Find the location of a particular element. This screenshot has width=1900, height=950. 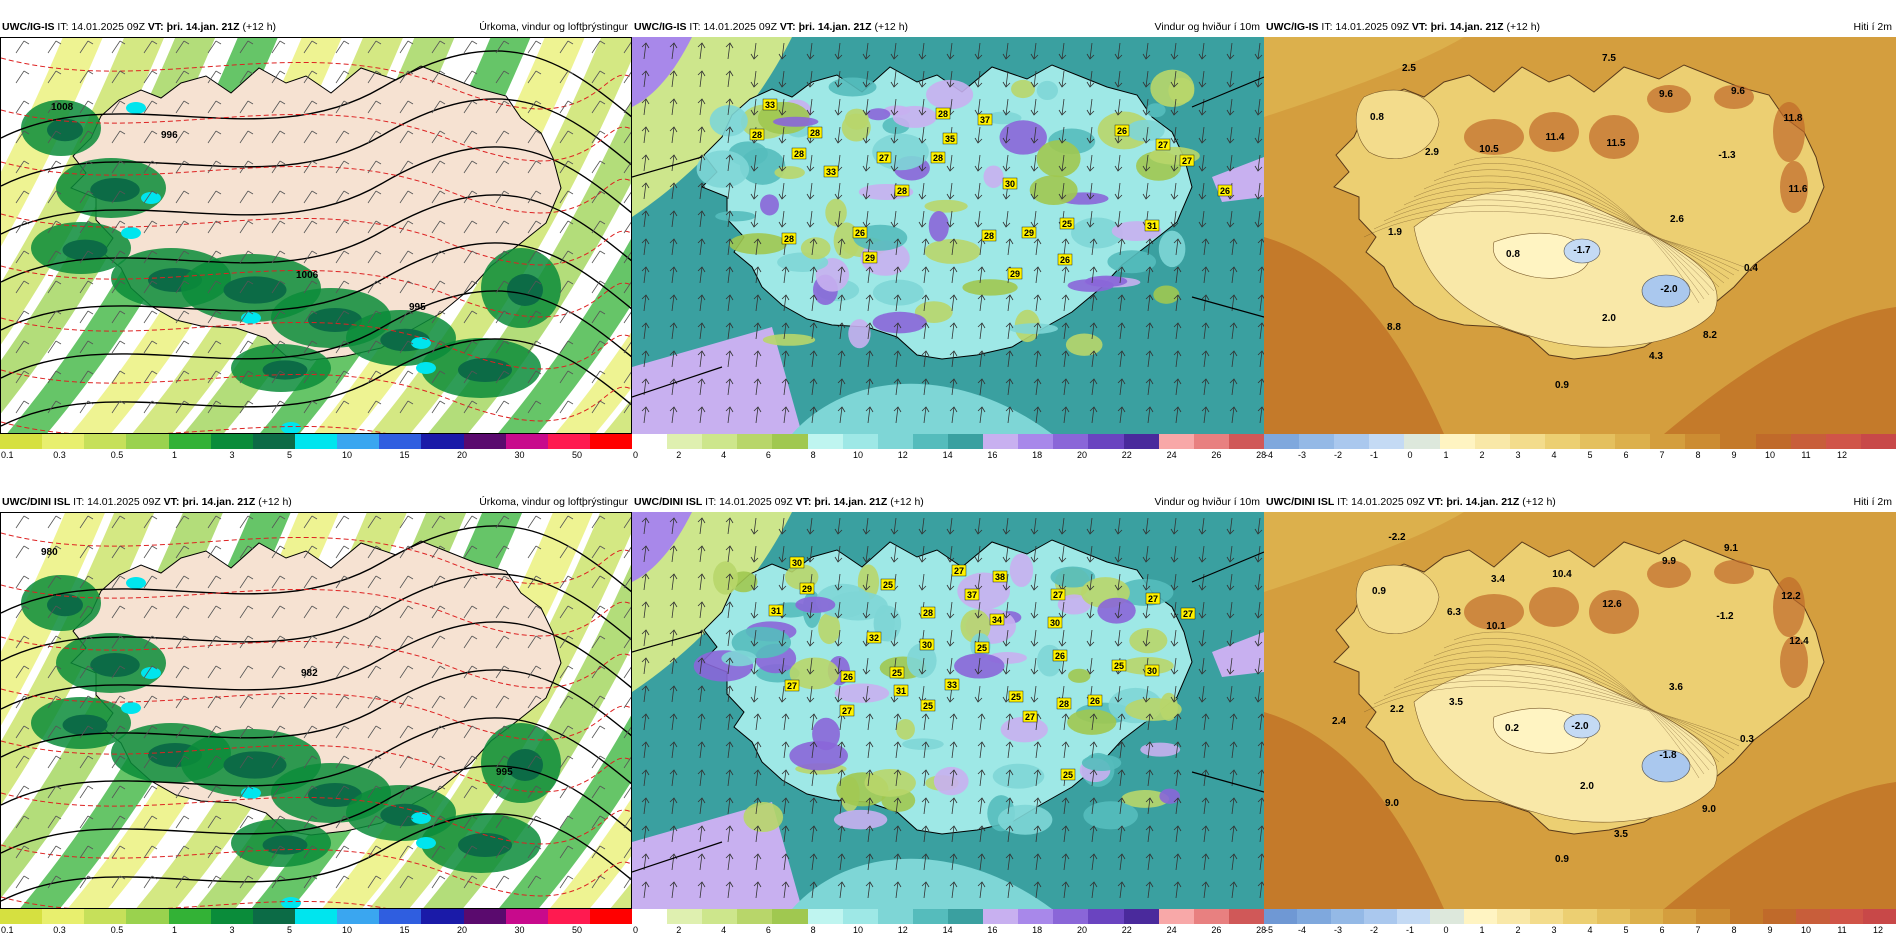

colorbar-tick-label: -4 is located at coordinates (1269, 455).